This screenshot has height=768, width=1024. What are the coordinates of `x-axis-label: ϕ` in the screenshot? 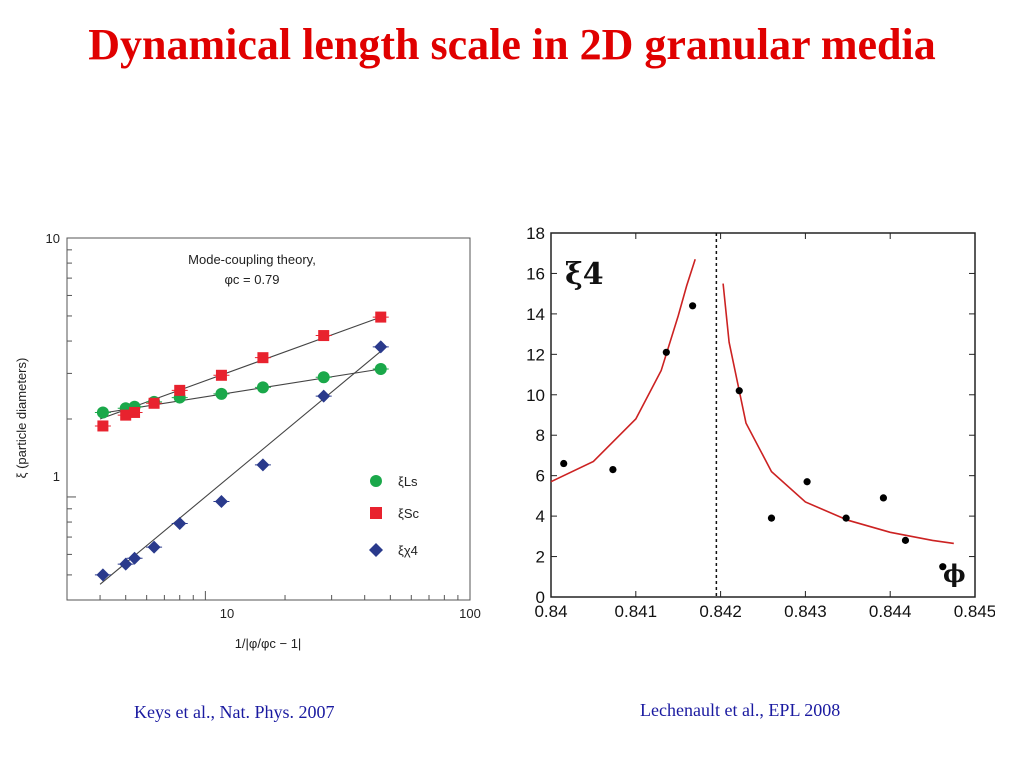 It's located at (954, 573).